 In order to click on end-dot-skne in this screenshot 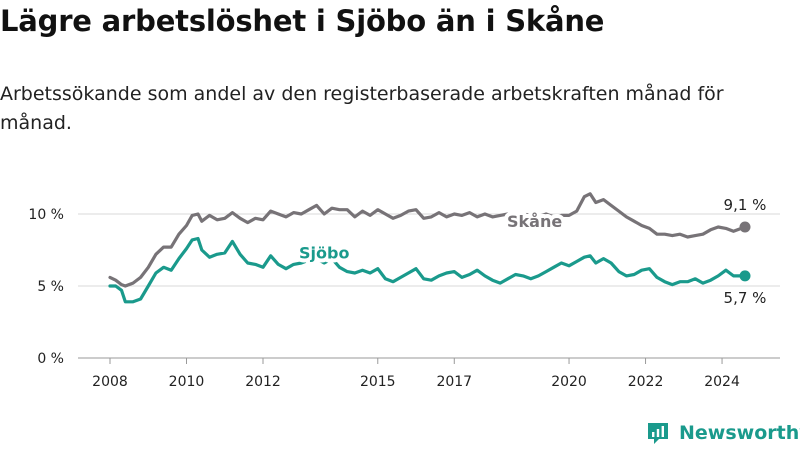, I will do `click(745, 227)`.